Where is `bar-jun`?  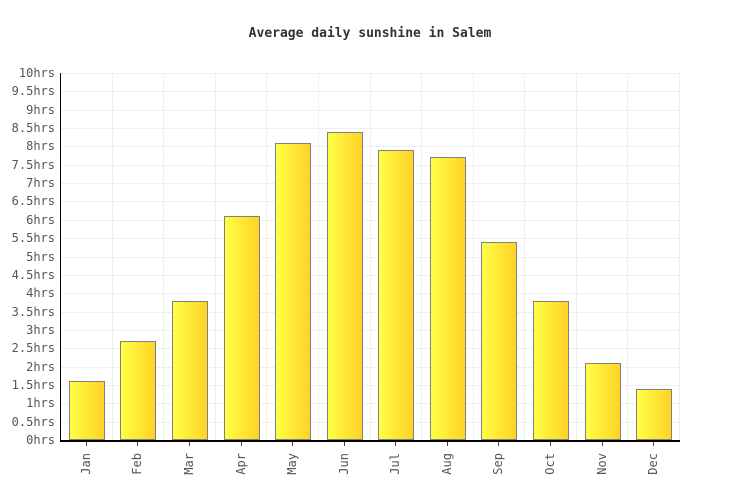 bar-jun is located at coordinates (344, 285).